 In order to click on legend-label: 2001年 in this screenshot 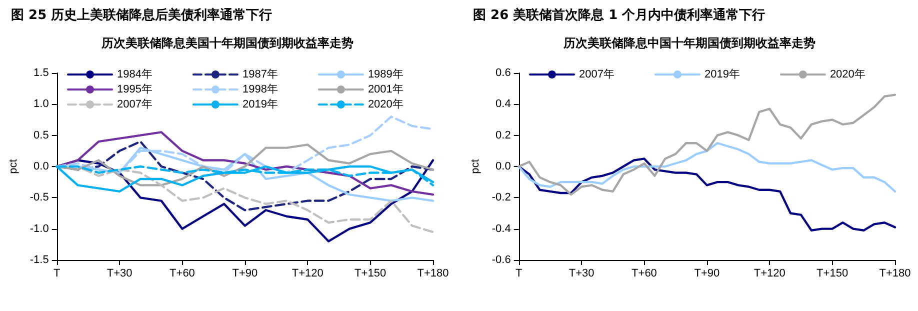, I will do `click(386, 90)`.